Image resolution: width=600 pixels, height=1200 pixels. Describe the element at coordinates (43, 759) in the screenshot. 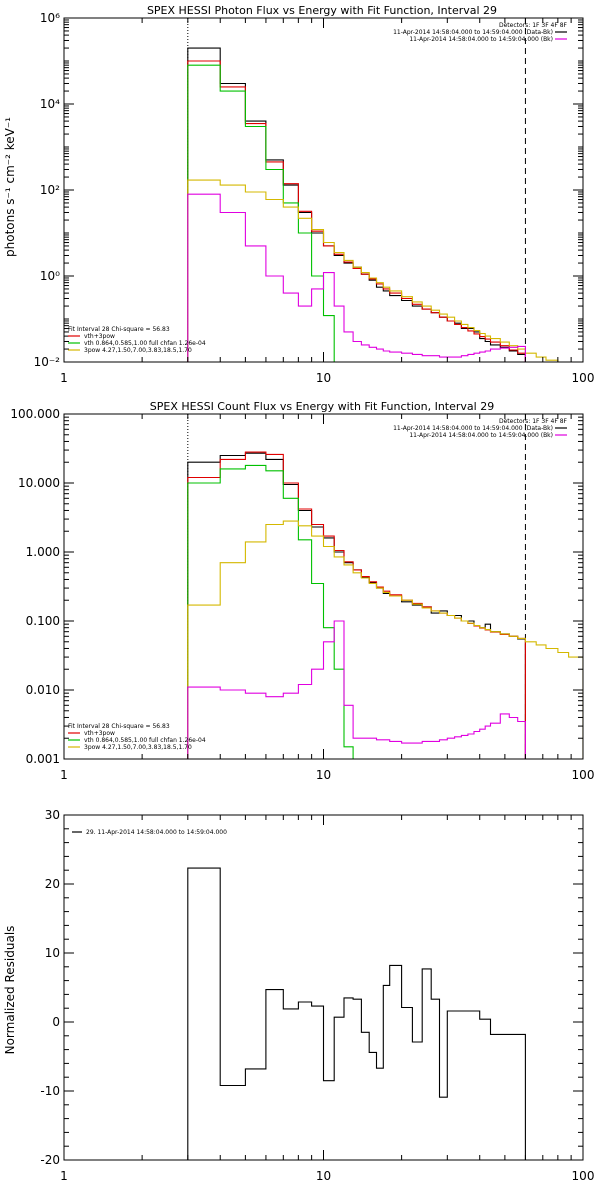

I see `y-tick-label: 0.001` at that location.